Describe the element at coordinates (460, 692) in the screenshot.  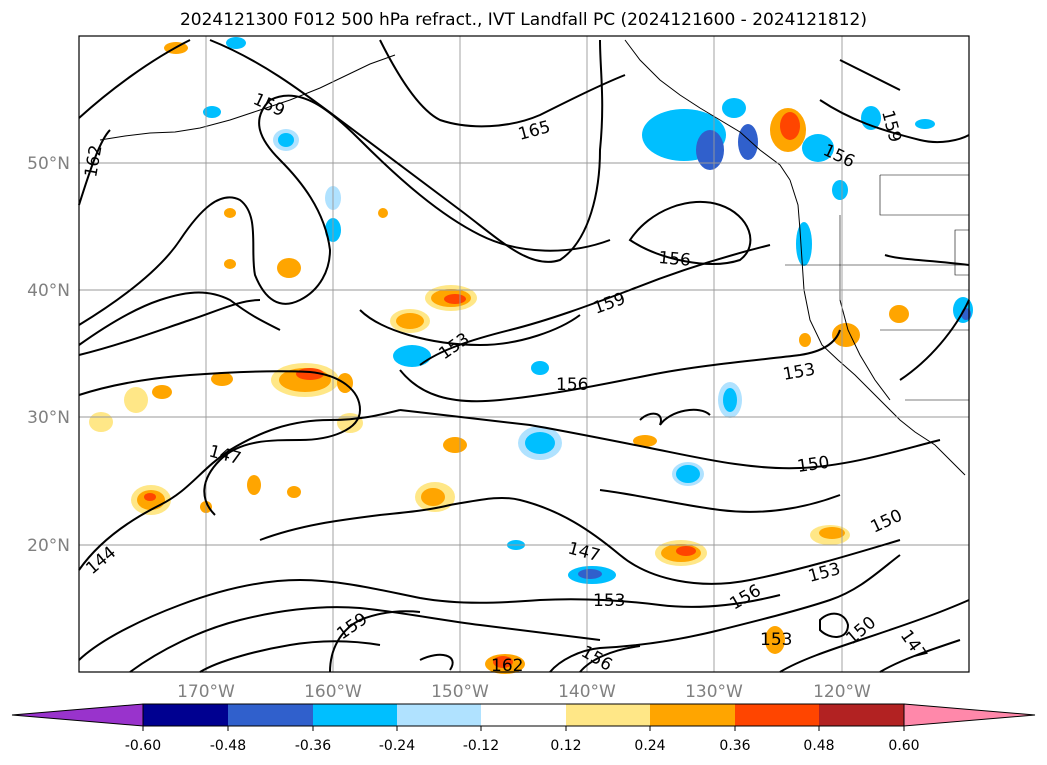
I see `lon-tick-label: 150°W` at that location.